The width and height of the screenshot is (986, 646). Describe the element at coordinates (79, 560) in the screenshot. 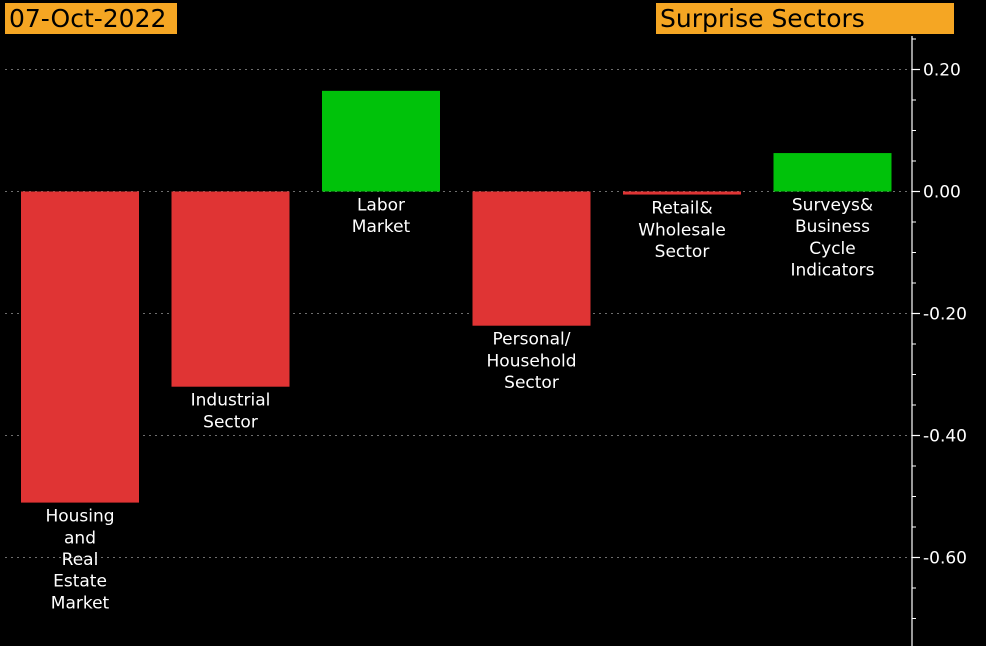

I see `category-label: Housing and Real Estate Market` at that location.